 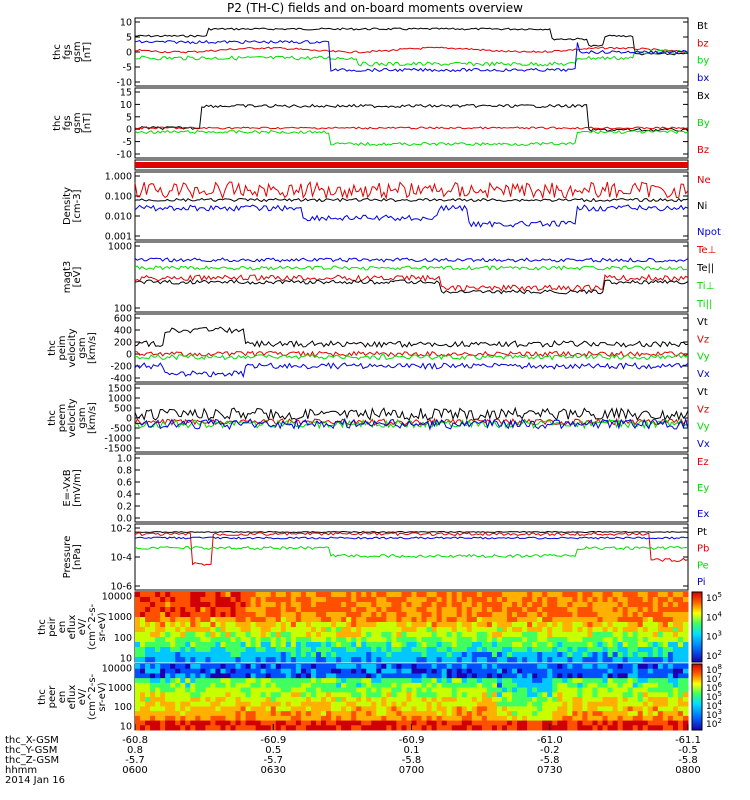 What do you see at coordinates (411, 190) in the screenshot?
I see `ne-trace` at bounding box center [411, 190].